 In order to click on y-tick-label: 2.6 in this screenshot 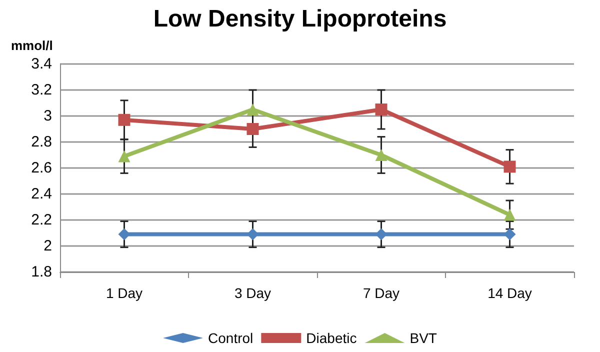, I will do `click(41, 168)`.